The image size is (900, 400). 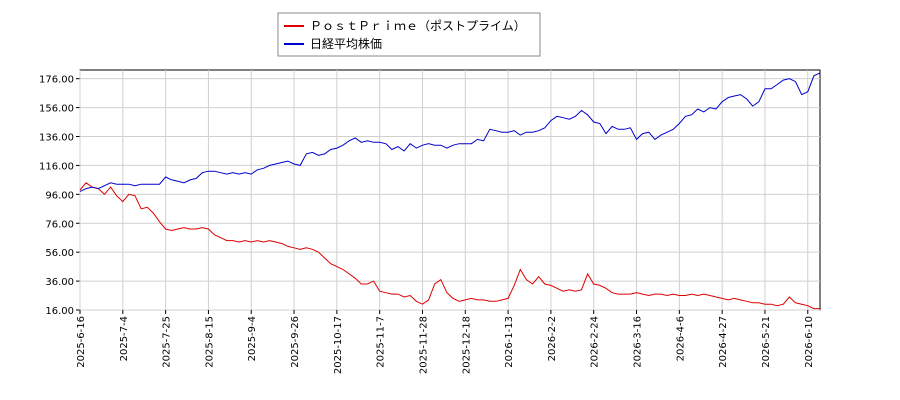 What do you see at coordinates (423, 345) in the screenshot?
I see `x-tick-label: 2025-11-28` at bounding box center [423, 345].